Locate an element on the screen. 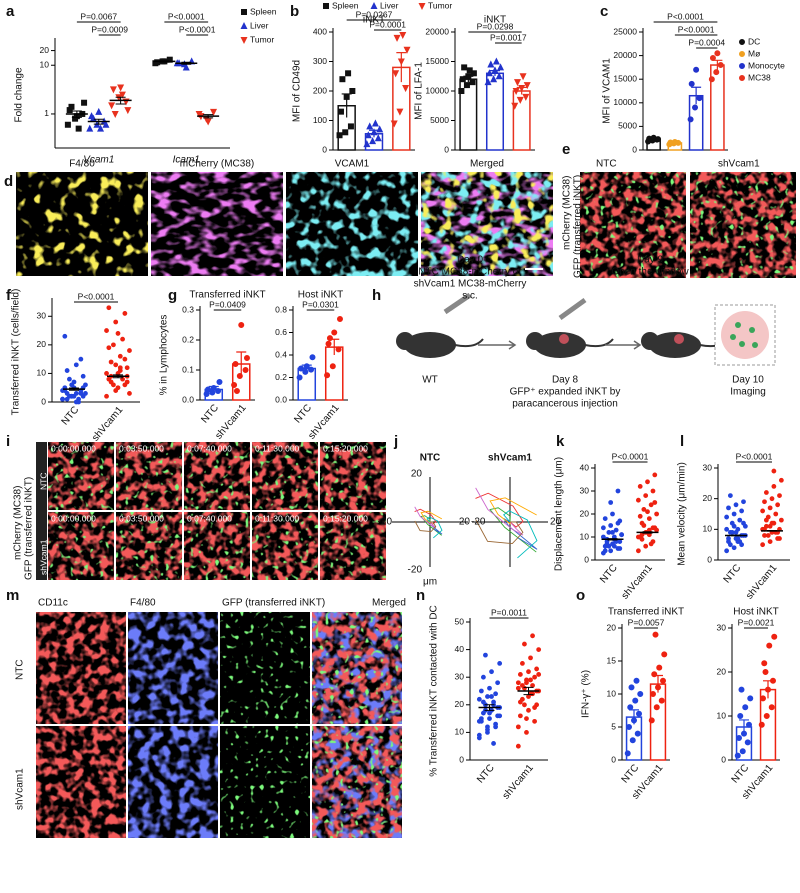 This screenshot has width=800, height=893. mouse-head is located at coordinates (535, 341).